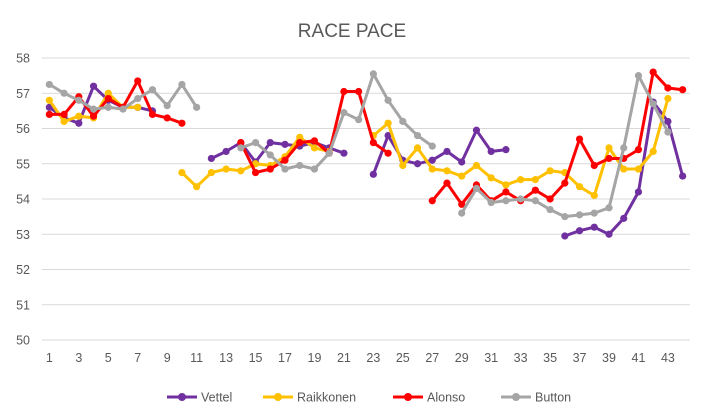  I want to click on y-tick-label: 51, so click(23, 305).